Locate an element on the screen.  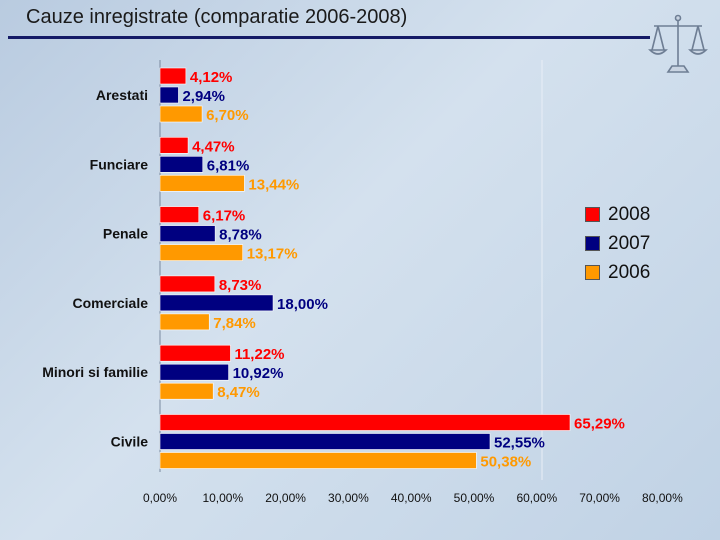
data-label: 8,73% is located at coordinates (240, 285).